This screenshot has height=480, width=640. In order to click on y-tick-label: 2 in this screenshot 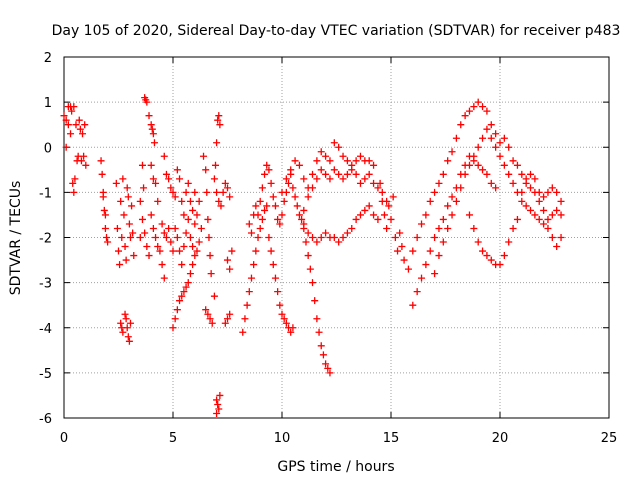, I will do `click(48, 58)`.